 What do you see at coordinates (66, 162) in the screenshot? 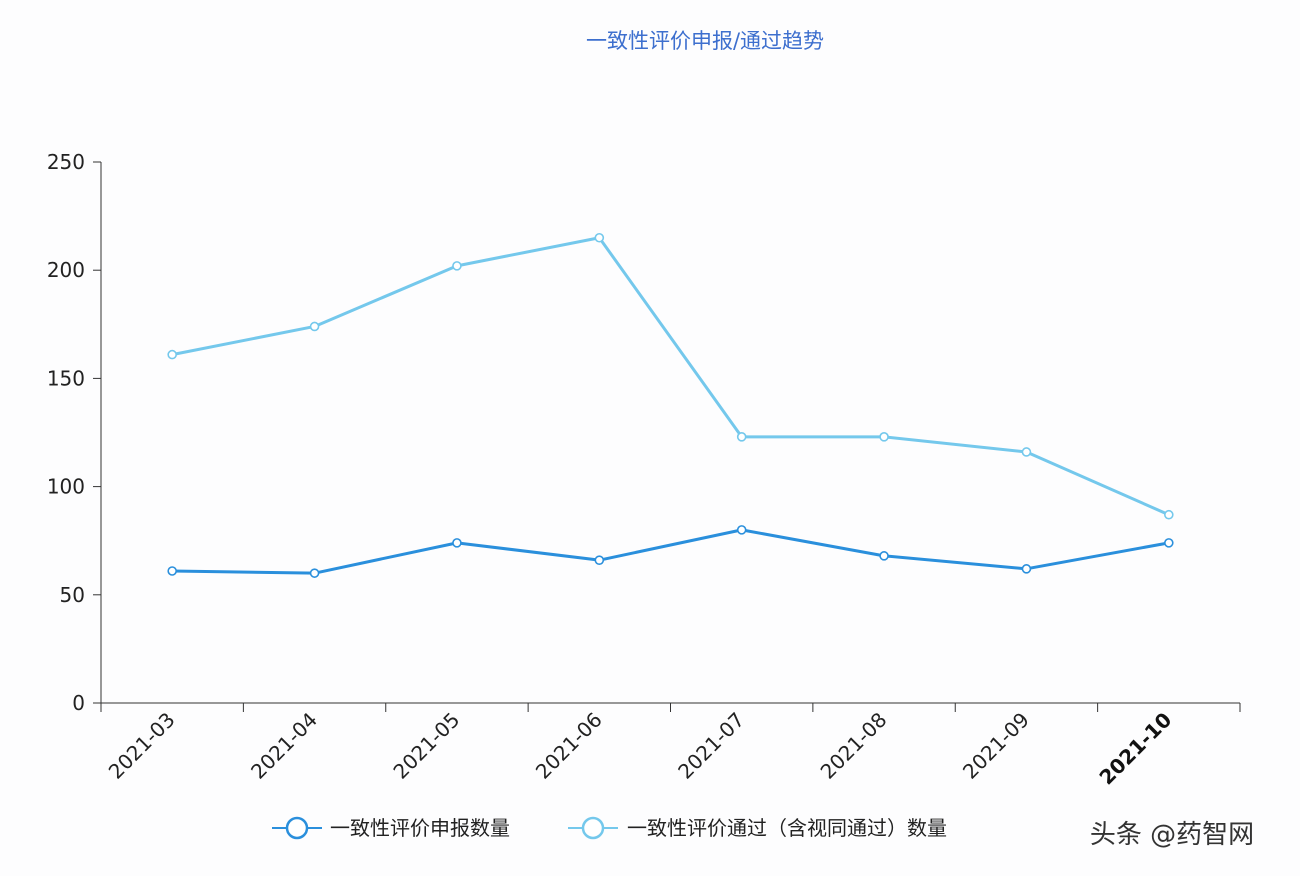
I see `y-tick-label: 250` at bounding box center [66, 162].